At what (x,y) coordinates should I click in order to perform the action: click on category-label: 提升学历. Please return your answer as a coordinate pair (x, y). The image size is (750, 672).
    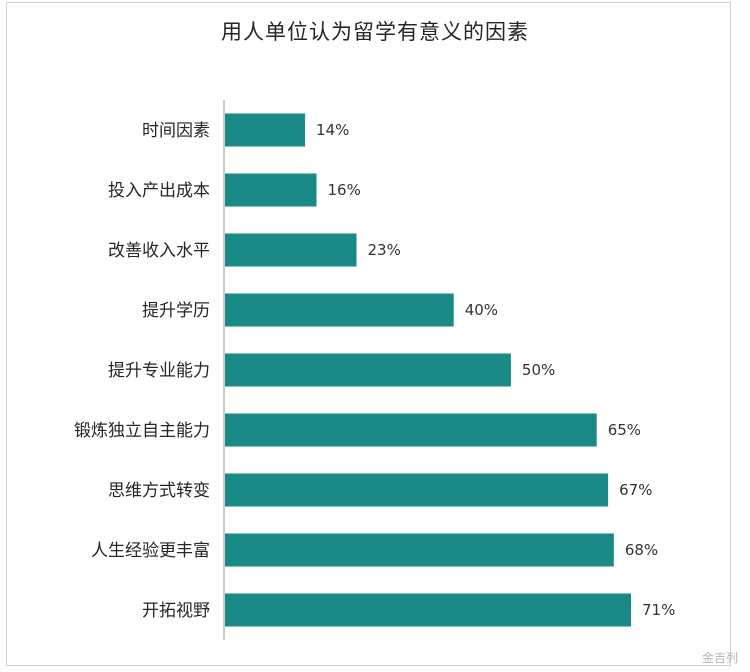
    Looking at the image, I should click on (176, 311).